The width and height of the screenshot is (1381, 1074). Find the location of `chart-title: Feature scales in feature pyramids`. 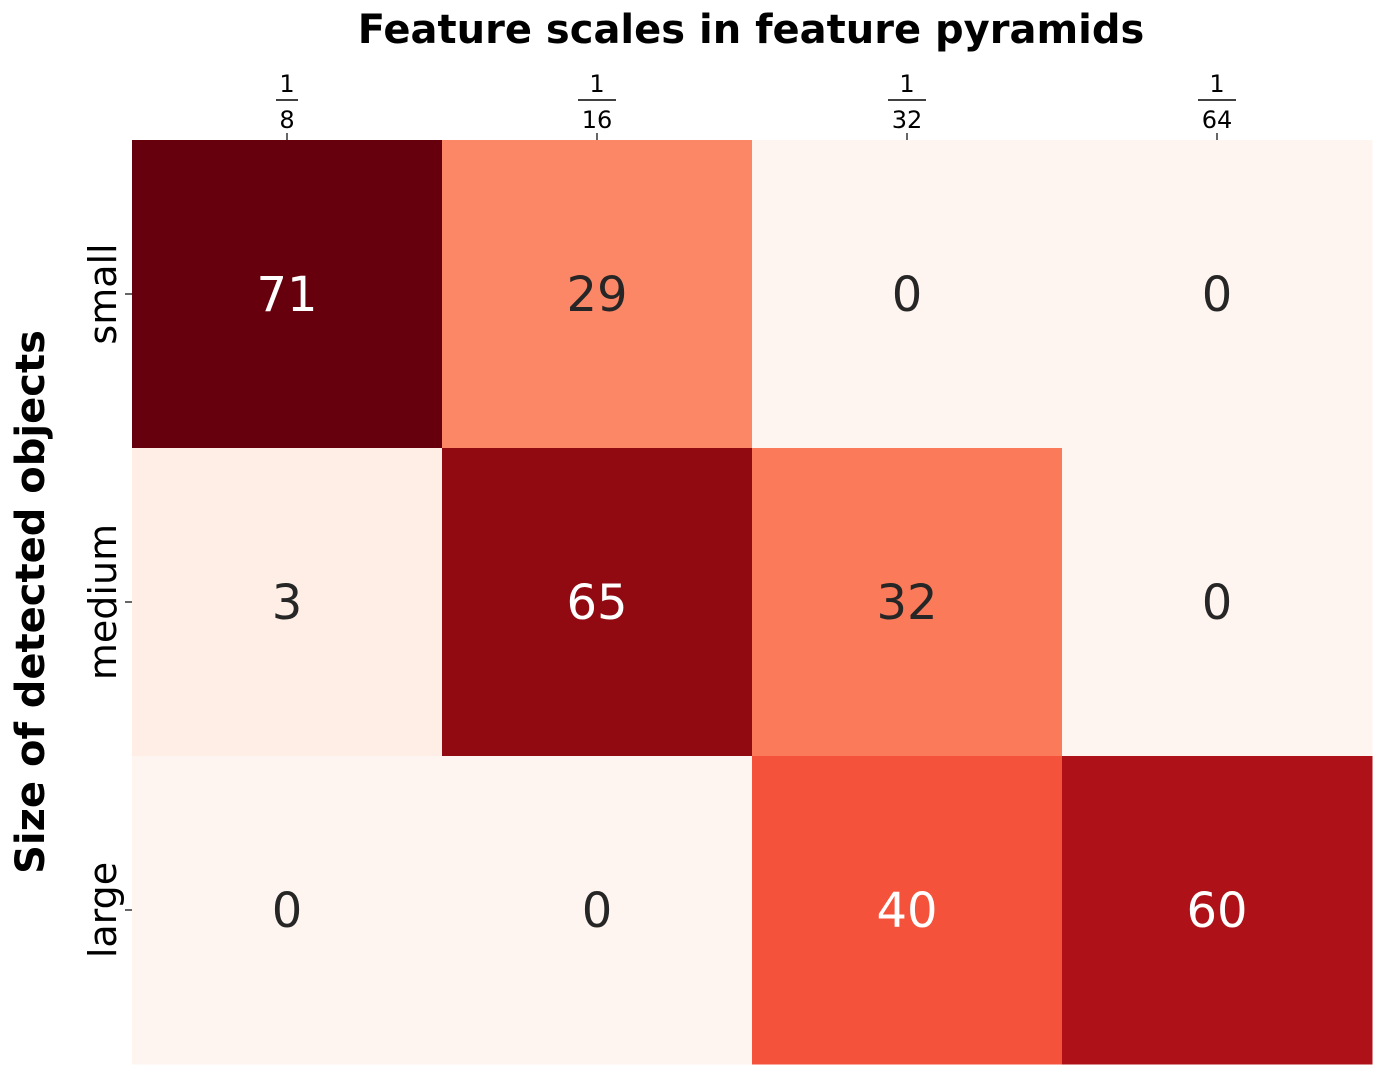

chart-title: Feature scales in feature pyramids is located at coordinates (751, 30).